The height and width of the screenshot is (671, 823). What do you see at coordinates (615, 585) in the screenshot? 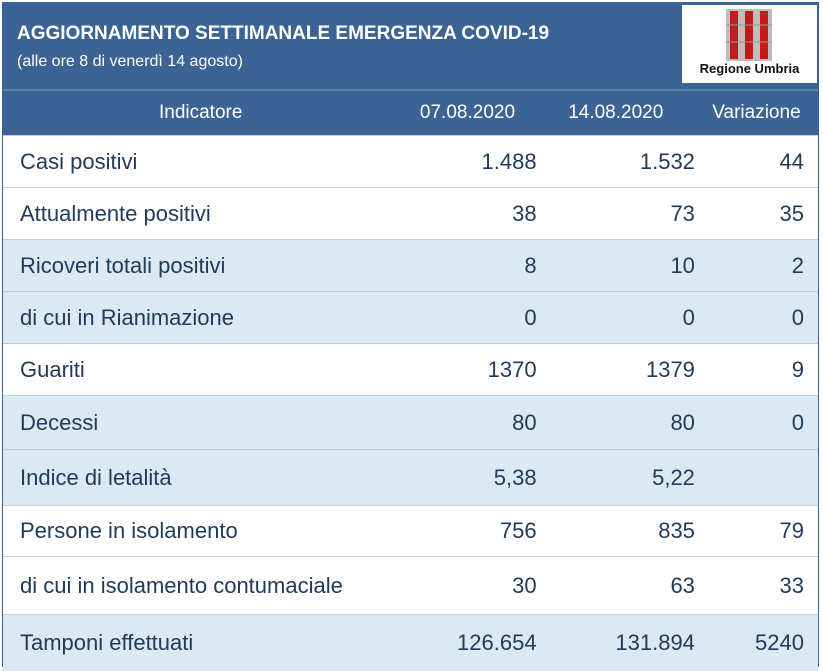
I see `value-14-08-cell: 63` at bounding box center [615, 585].